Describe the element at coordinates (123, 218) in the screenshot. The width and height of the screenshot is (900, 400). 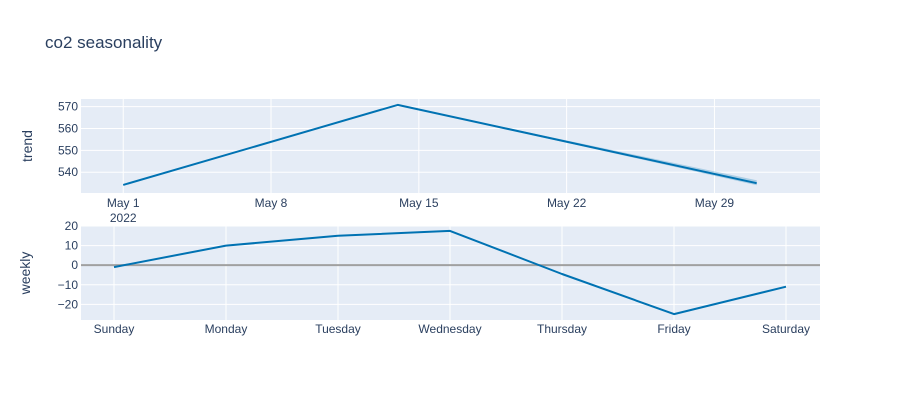
I see `trend-x-tick-sublabel: 2022` at that location.